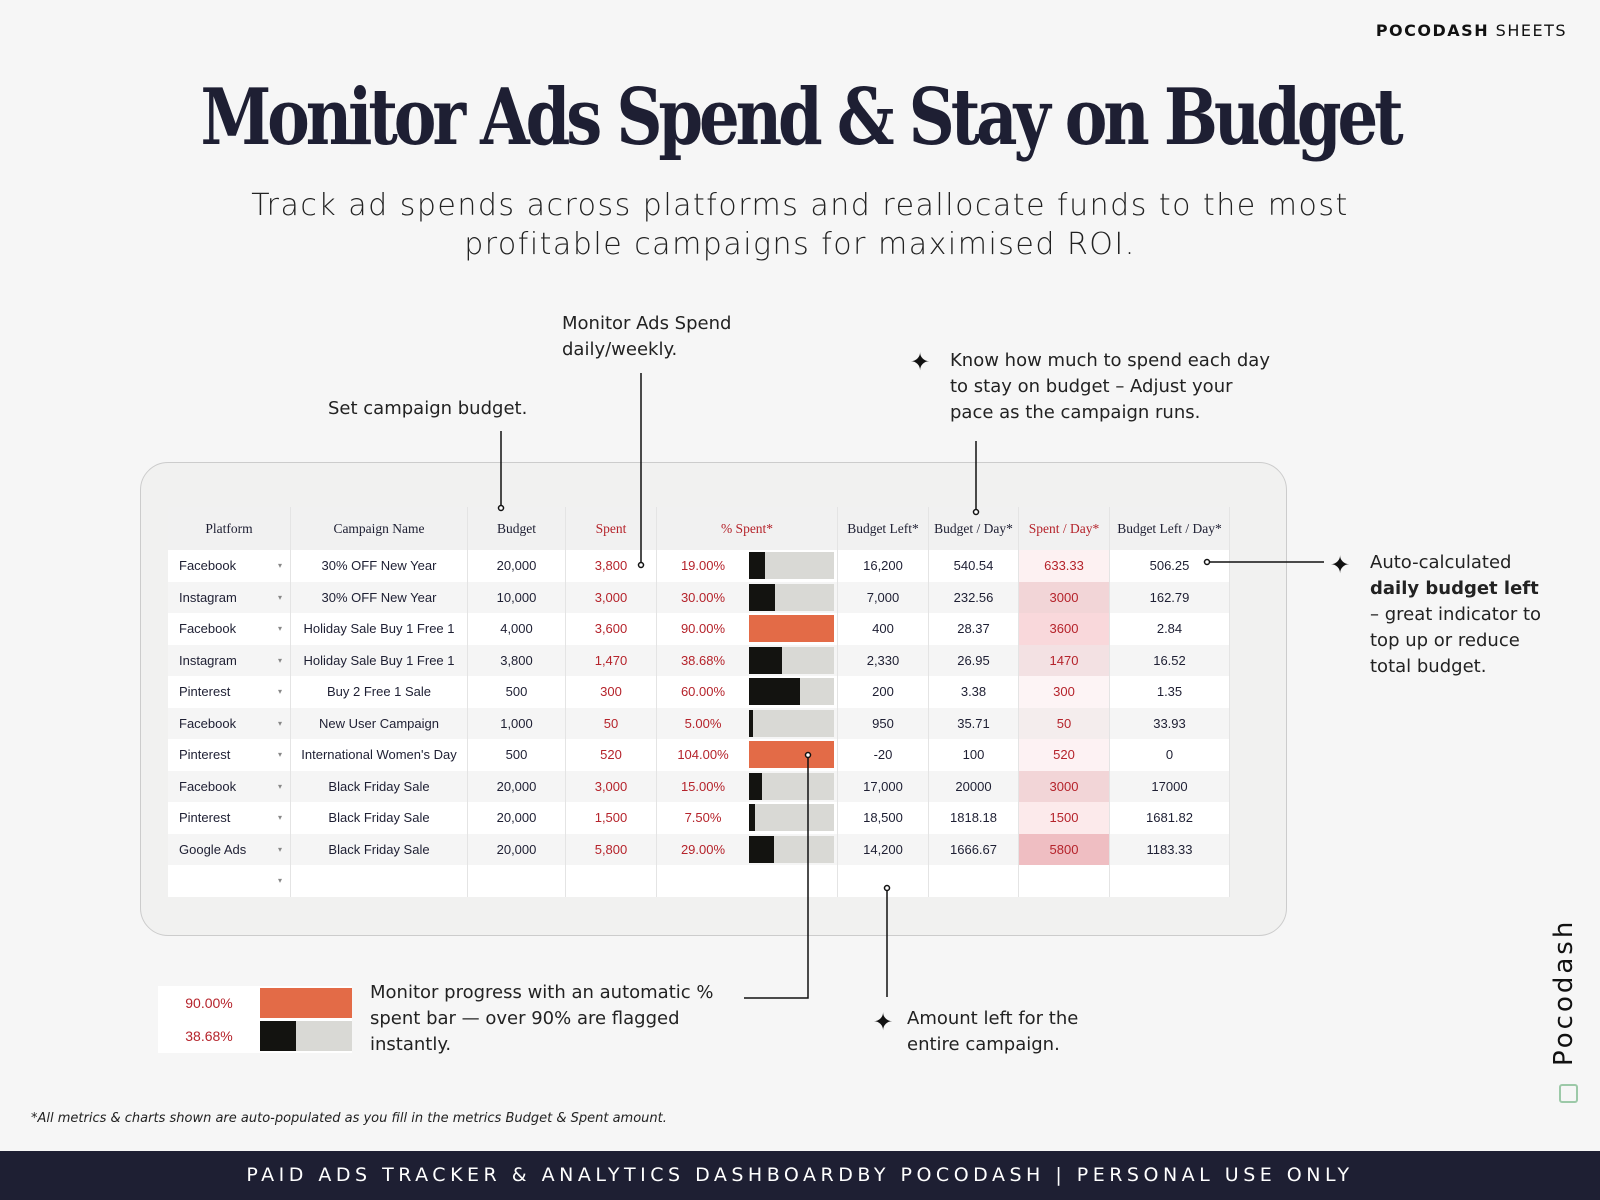 This screenshot has width=1600, height=1200. I want to click on table-cell: 10,000, so click(517, 597).